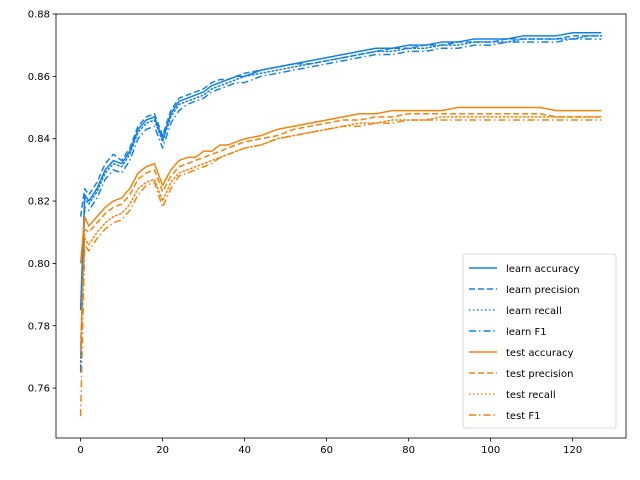 This screenshot has width=640, height=480. What do you see at coordinates (572, 450) in the screenshot?
I see `x-tick-label: 120` at bounding box center [572, 450].